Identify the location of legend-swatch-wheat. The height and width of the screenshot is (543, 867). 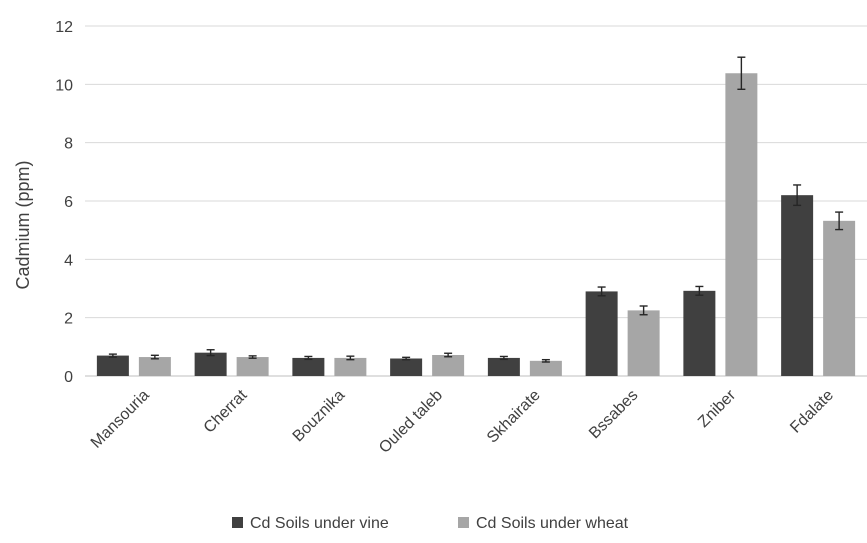
(463, 522).